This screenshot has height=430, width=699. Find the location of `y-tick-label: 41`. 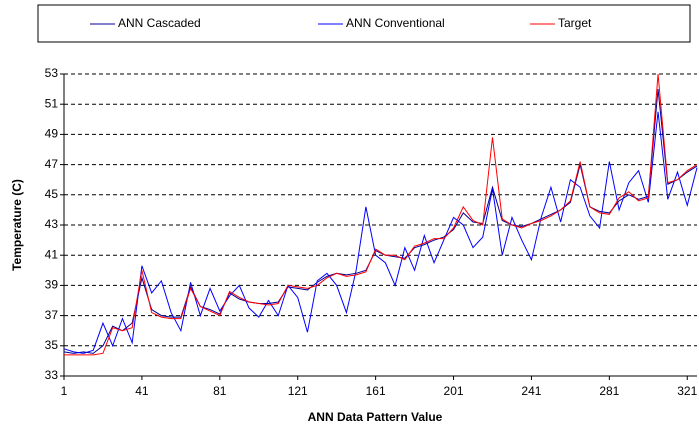

y-tick-label: 41 is located at coordinates (52, 254).